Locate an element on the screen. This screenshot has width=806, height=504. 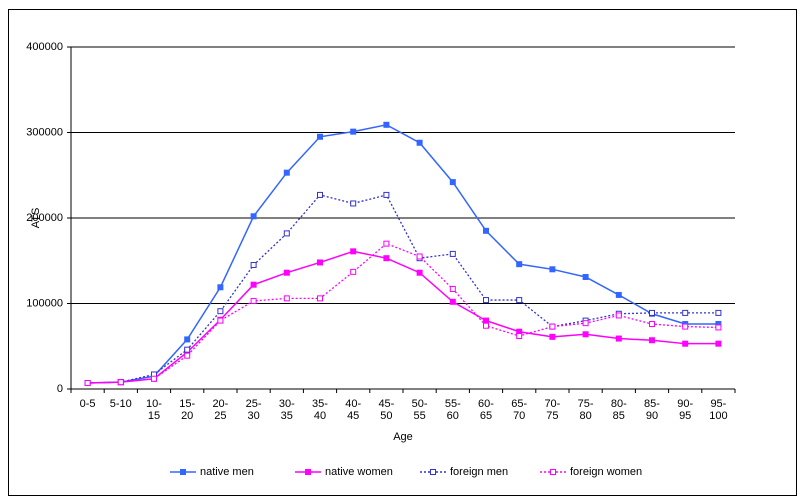
x-tick-label: 20-25 is located at coordinates (220, 410).